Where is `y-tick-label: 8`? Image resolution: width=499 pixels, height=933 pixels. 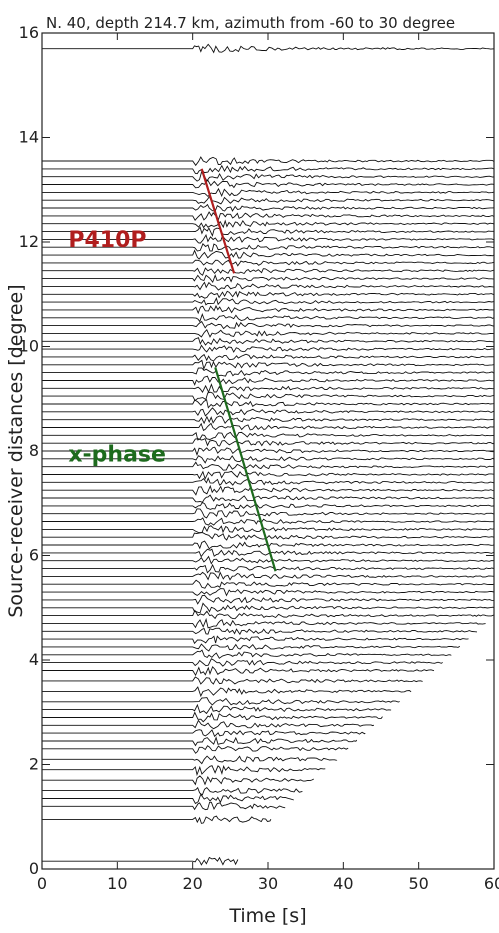
y-tick-label: 8 is located at coordinates (34, 450).